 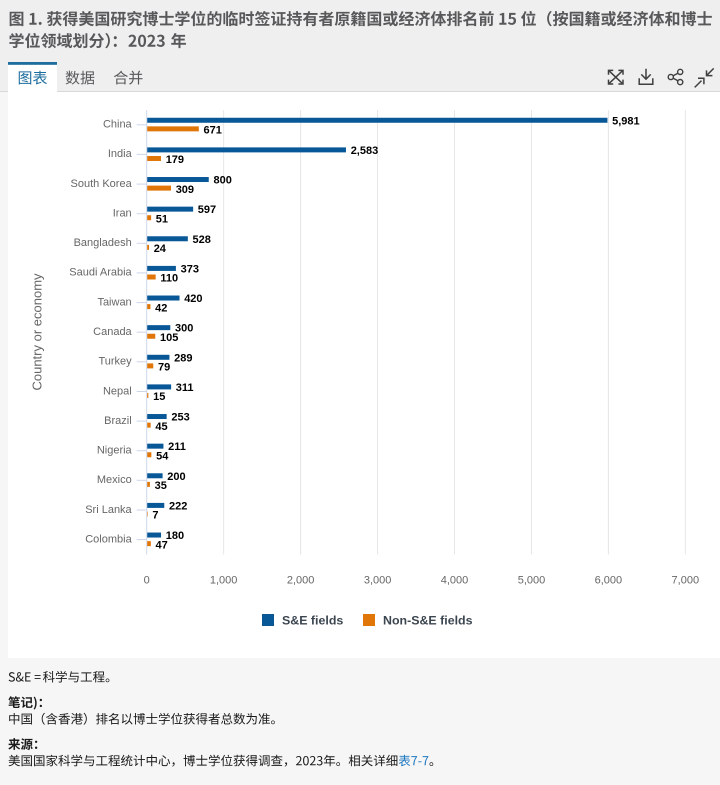 What do you see at coordinates (176, 477) in the screenshot?
I see `svg-text: 200` at bounding box center [176, 477].